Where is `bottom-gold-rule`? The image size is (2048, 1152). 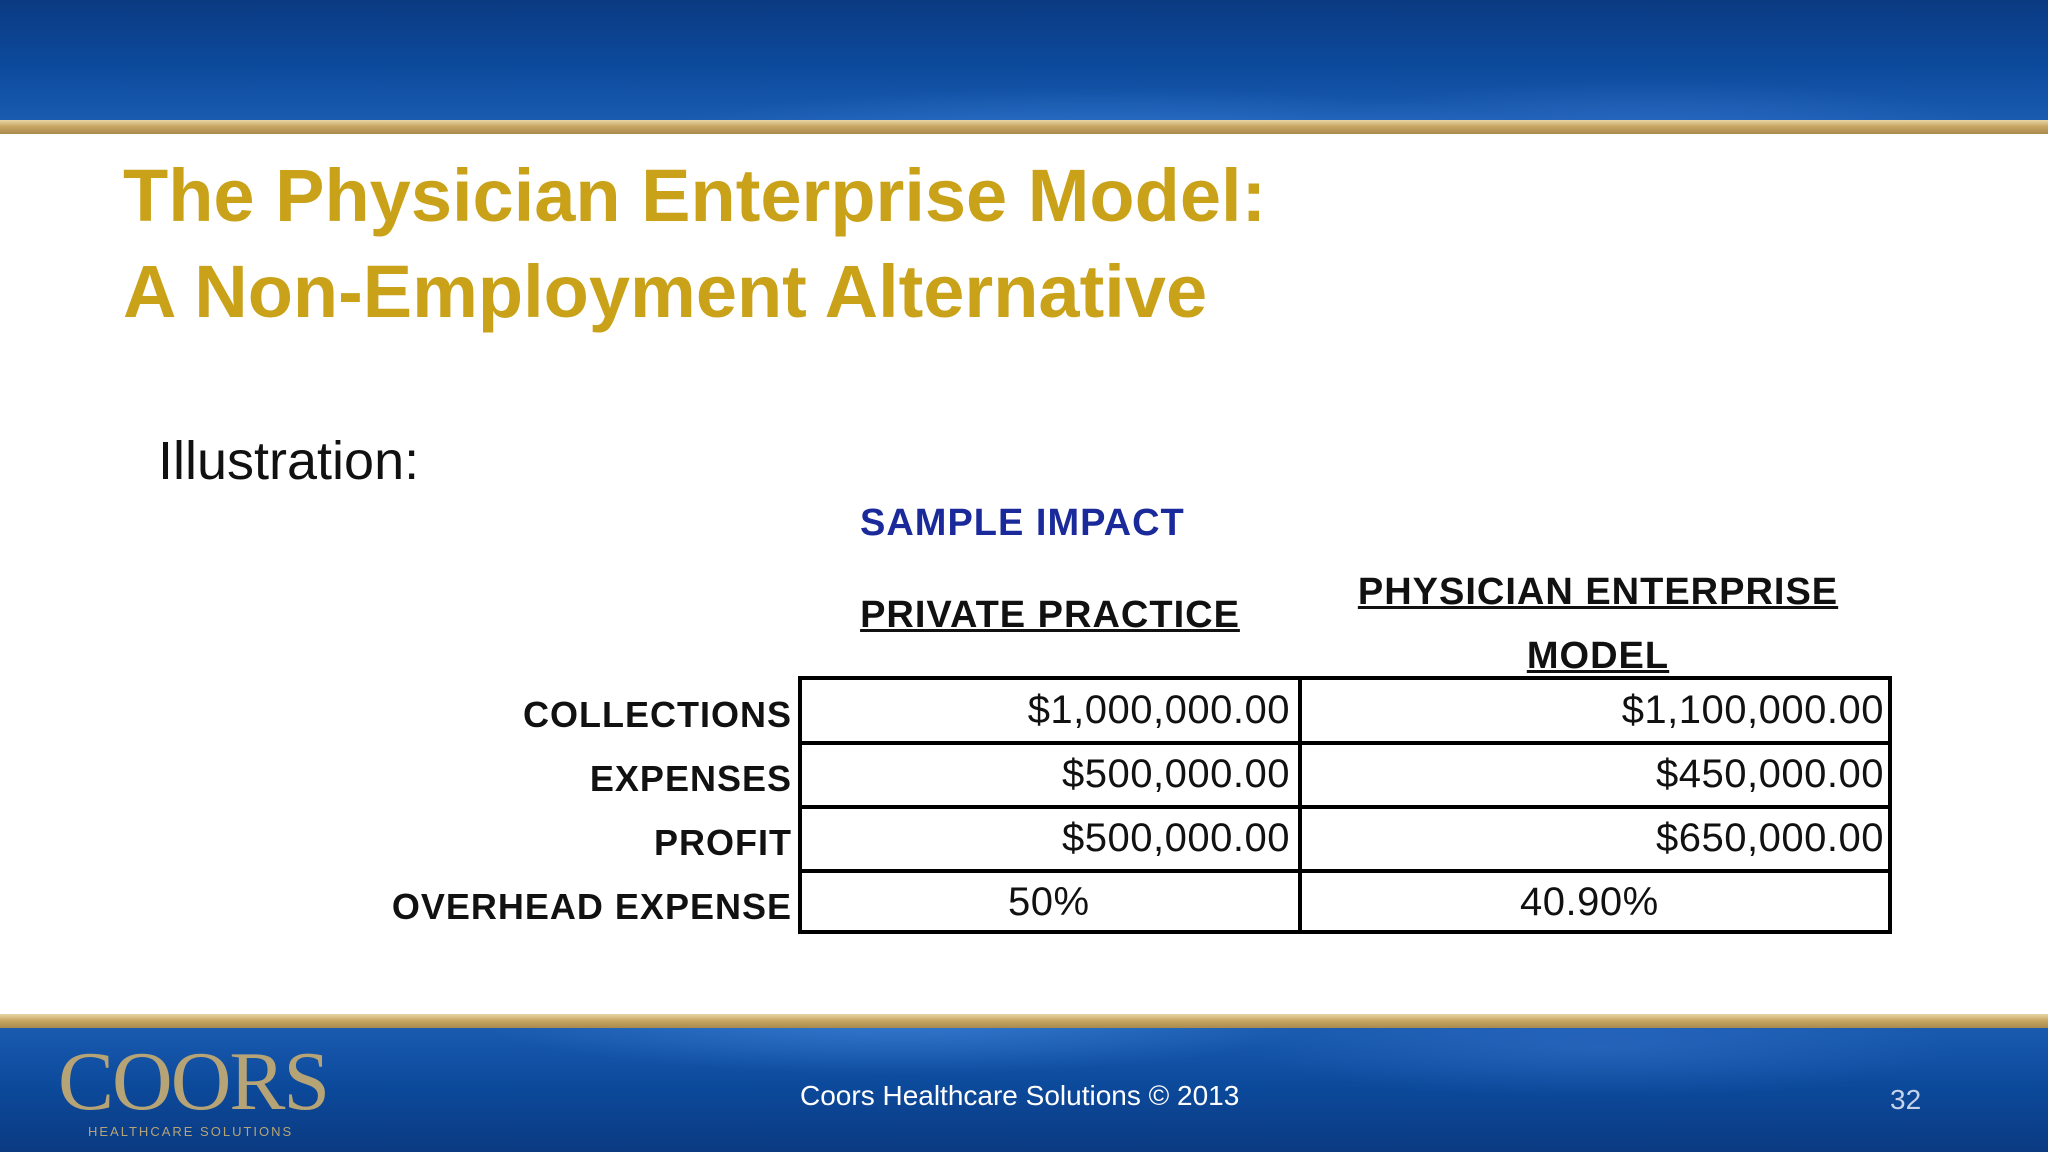 bottom-gold-rule is located at coordinates (1024, 1021).